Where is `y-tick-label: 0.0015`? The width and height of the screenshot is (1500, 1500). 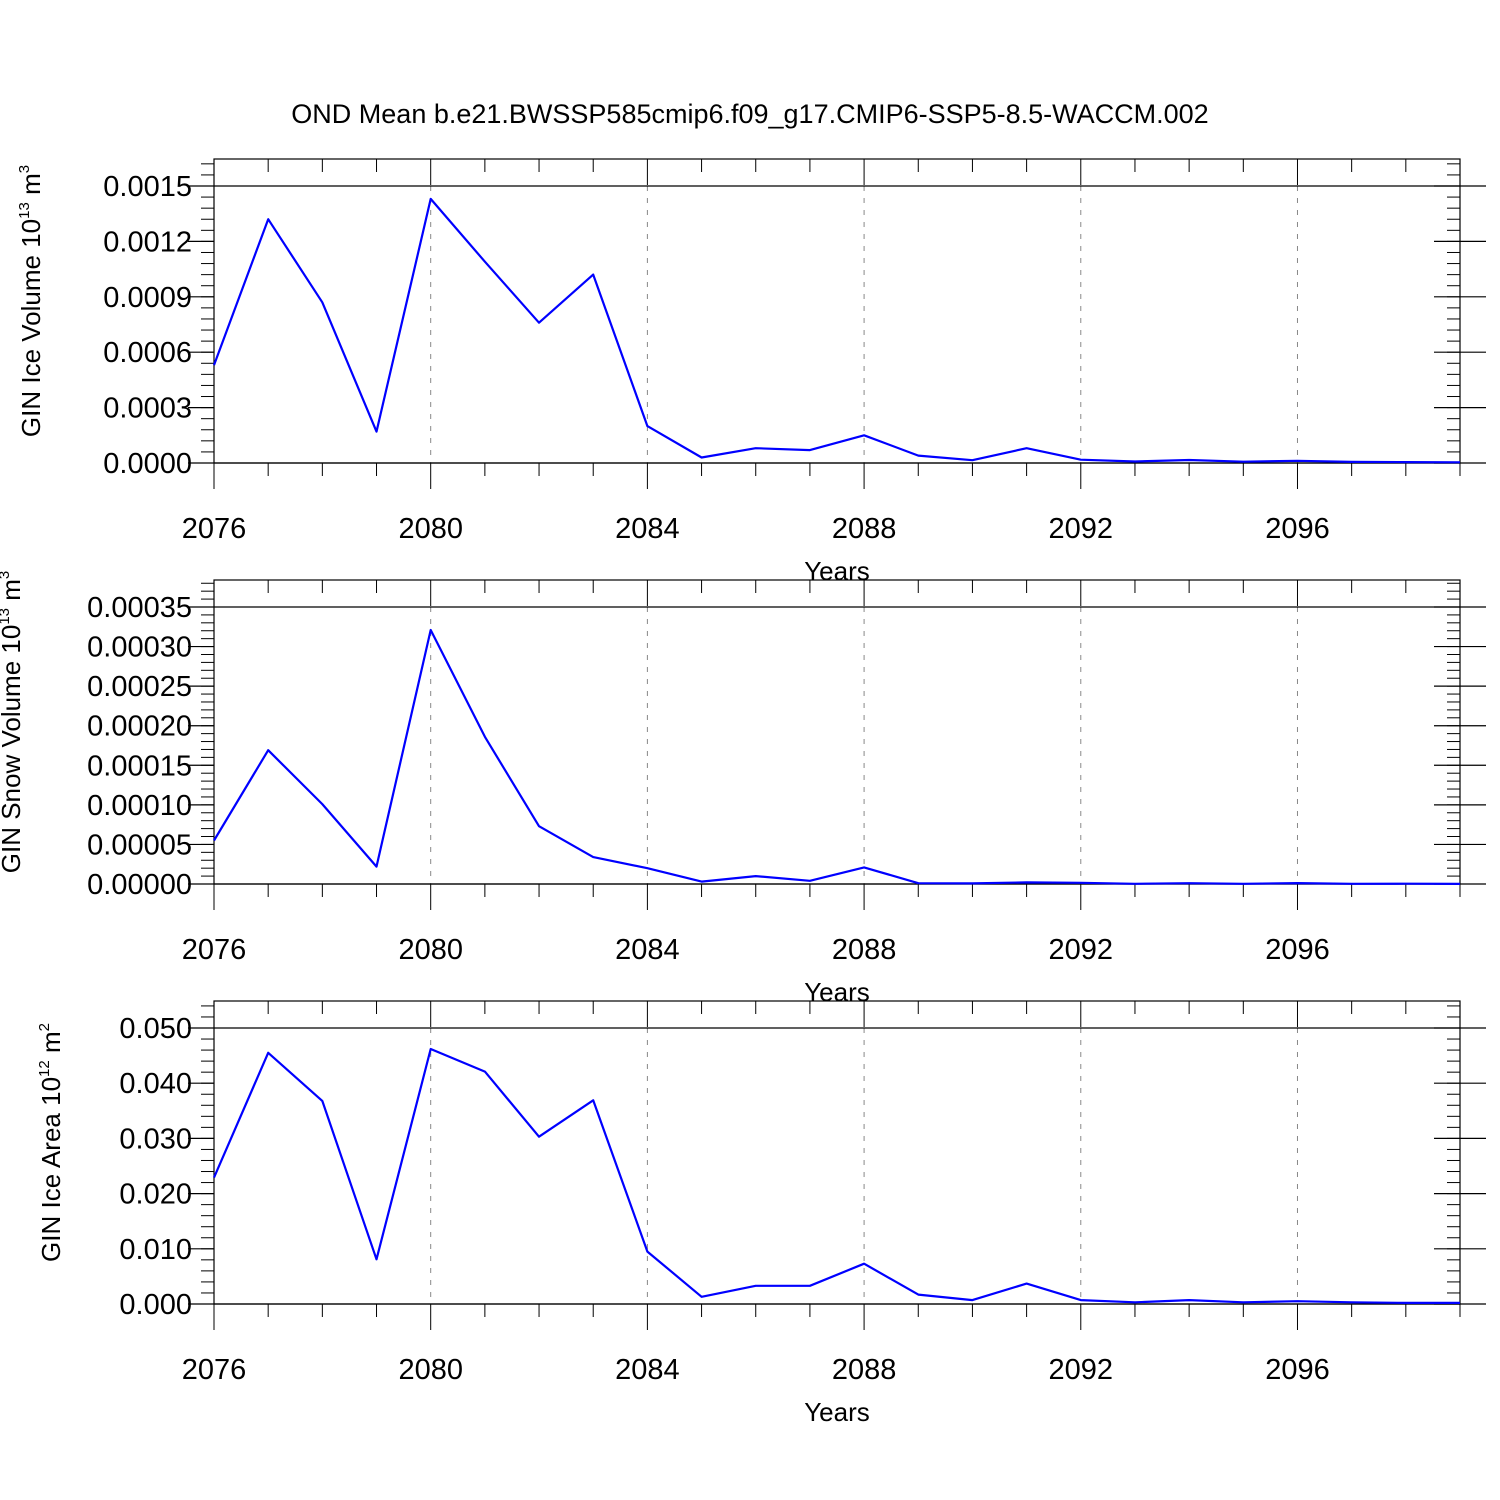 y-tick-label: 0.0015 is located at coordinates (147, 187).